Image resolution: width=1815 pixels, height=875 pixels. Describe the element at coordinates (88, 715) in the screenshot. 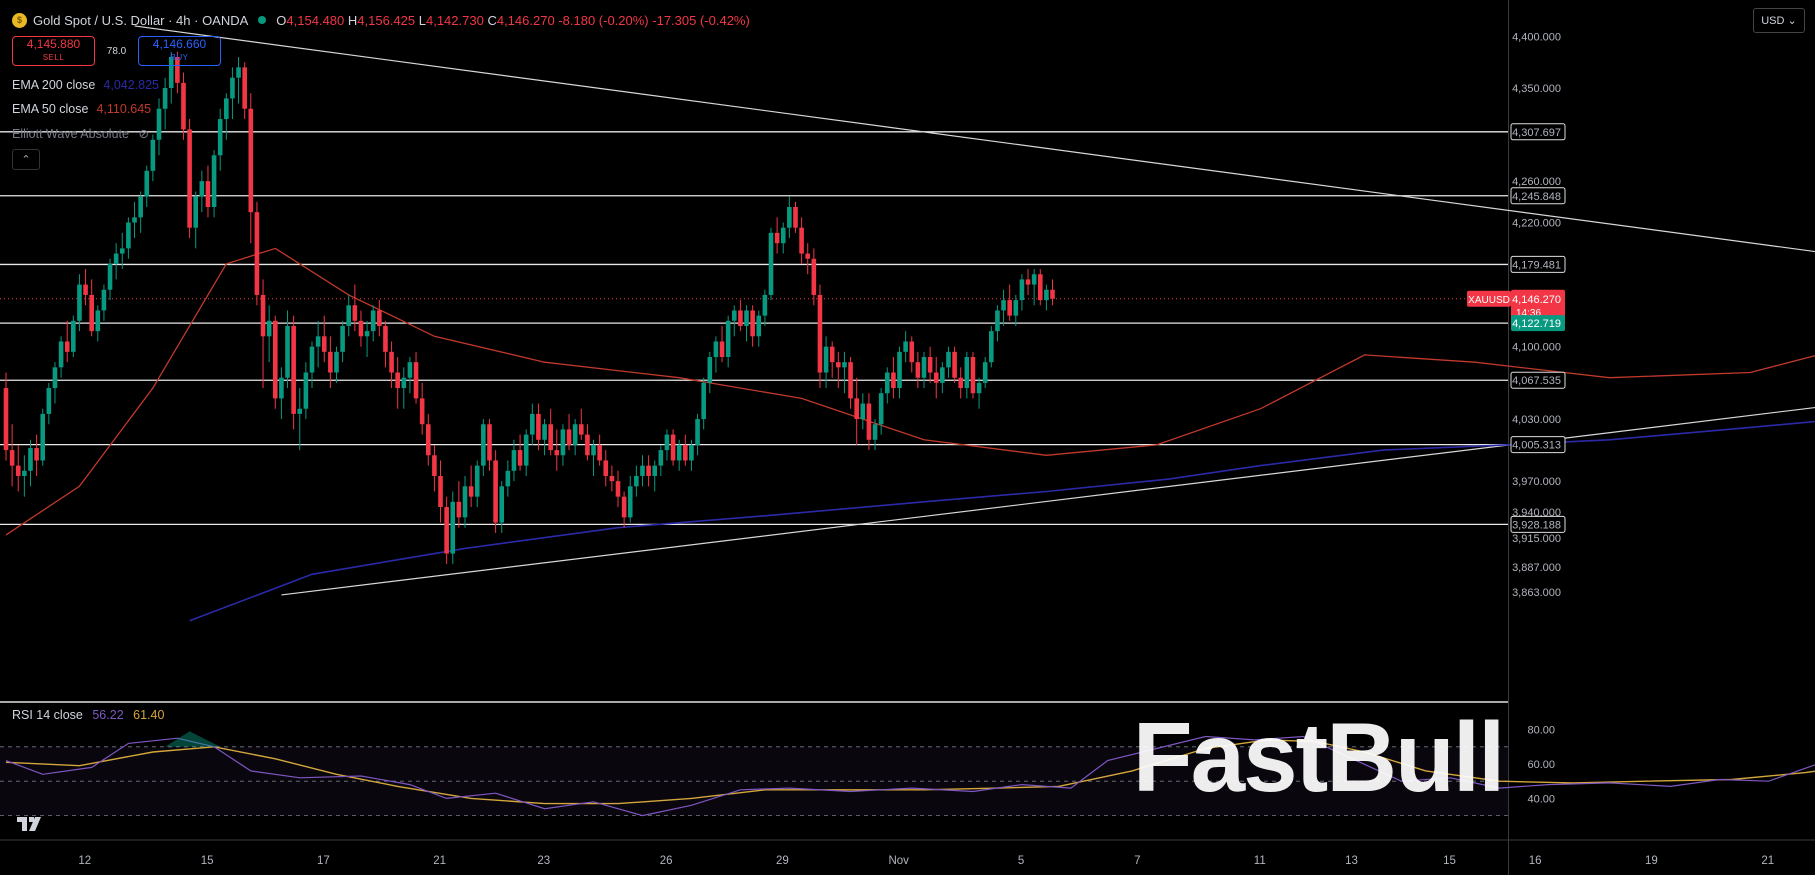

I see `rsi-legend: RSI 14 close 56.22 61.40` at that location.